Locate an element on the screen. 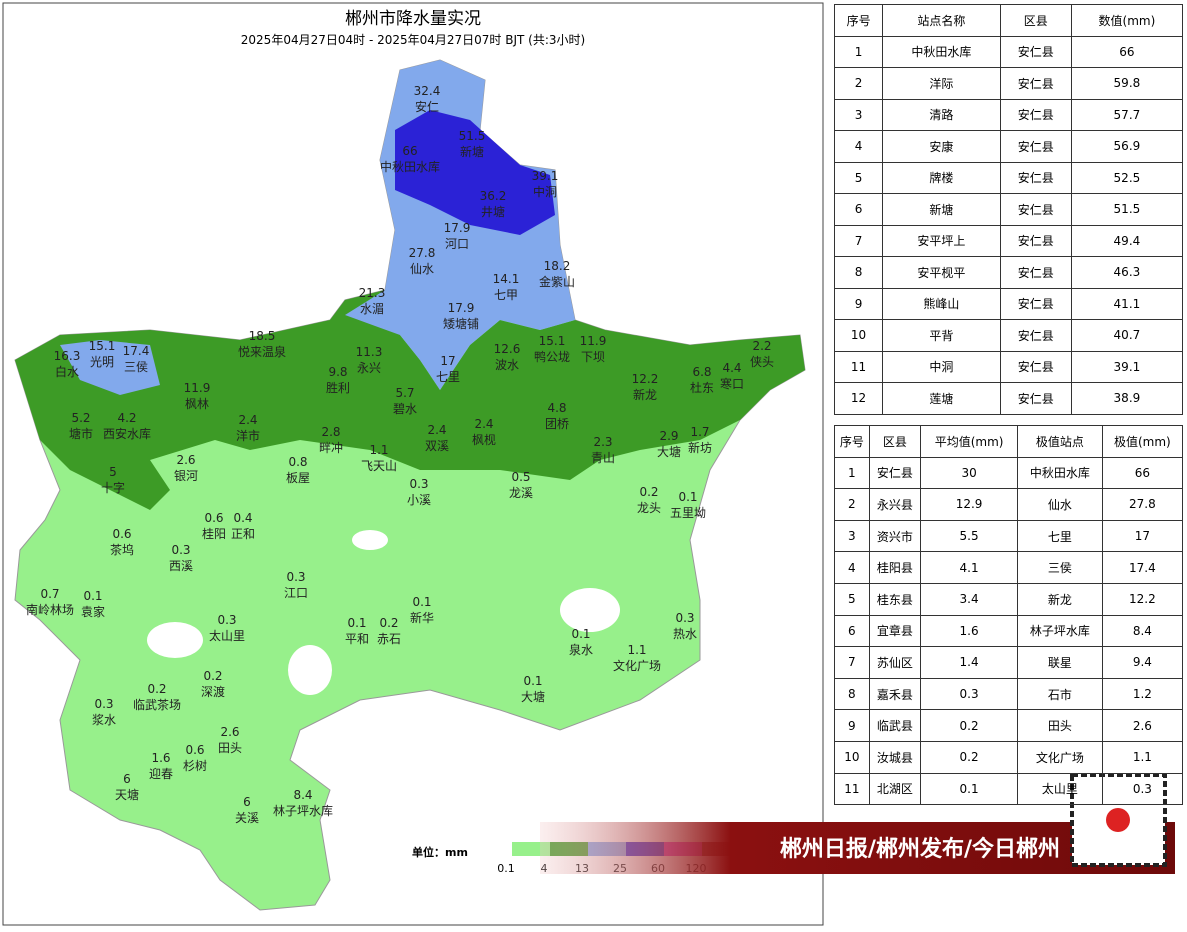 The height and width of the screenshot is (932, 1187). station-value: 17 is located at coordinates (447, 361).